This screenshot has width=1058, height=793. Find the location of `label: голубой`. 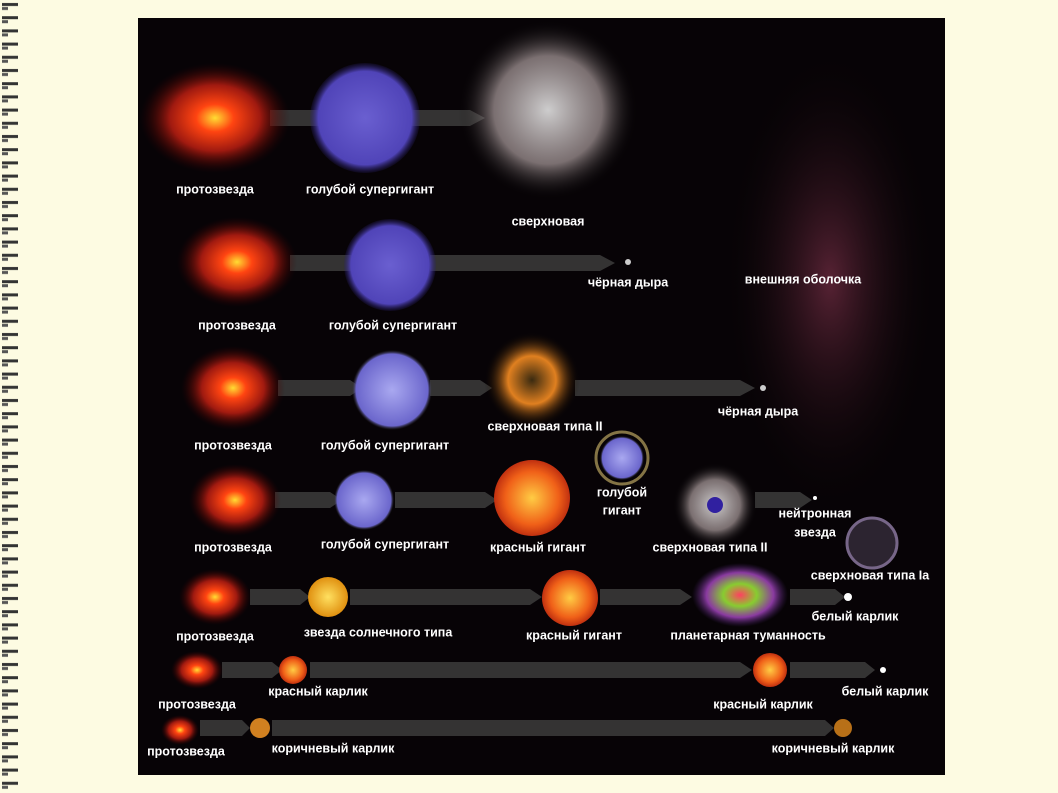

label: голубой is located at coordinates (622, 492).